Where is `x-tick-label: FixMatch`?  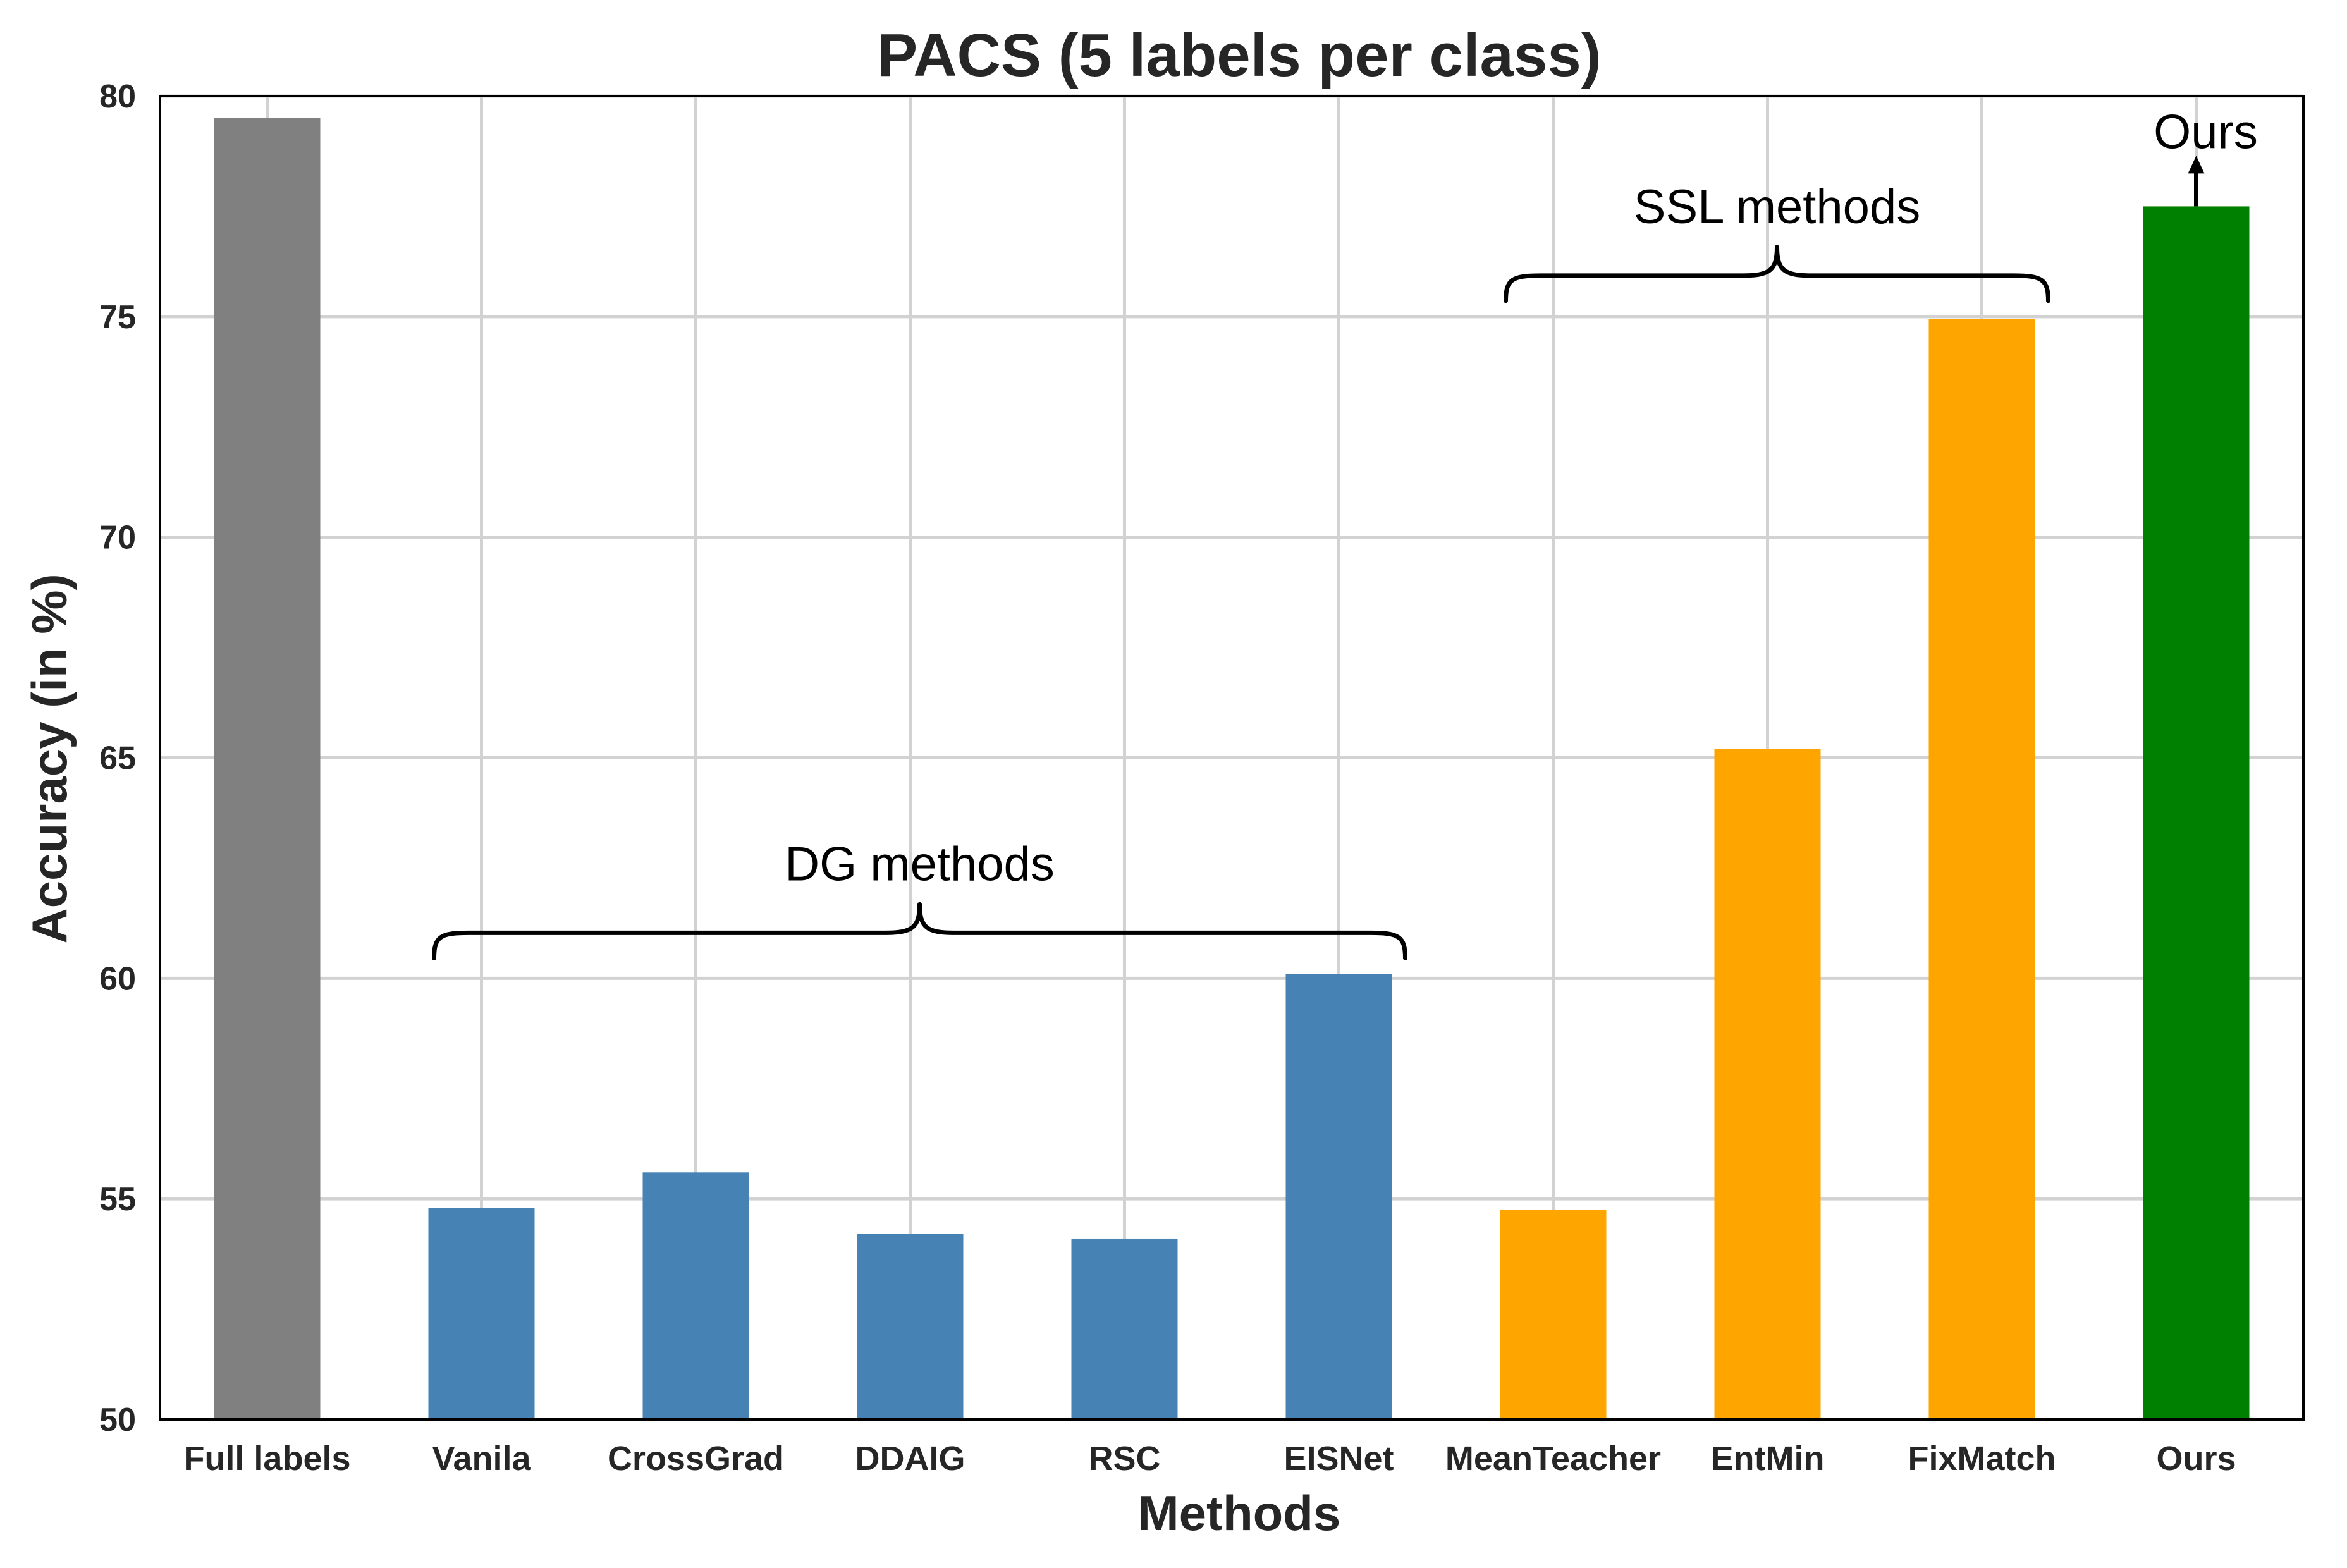 x-tick-label: FixMatch is located at coordinates (1982, 1459).